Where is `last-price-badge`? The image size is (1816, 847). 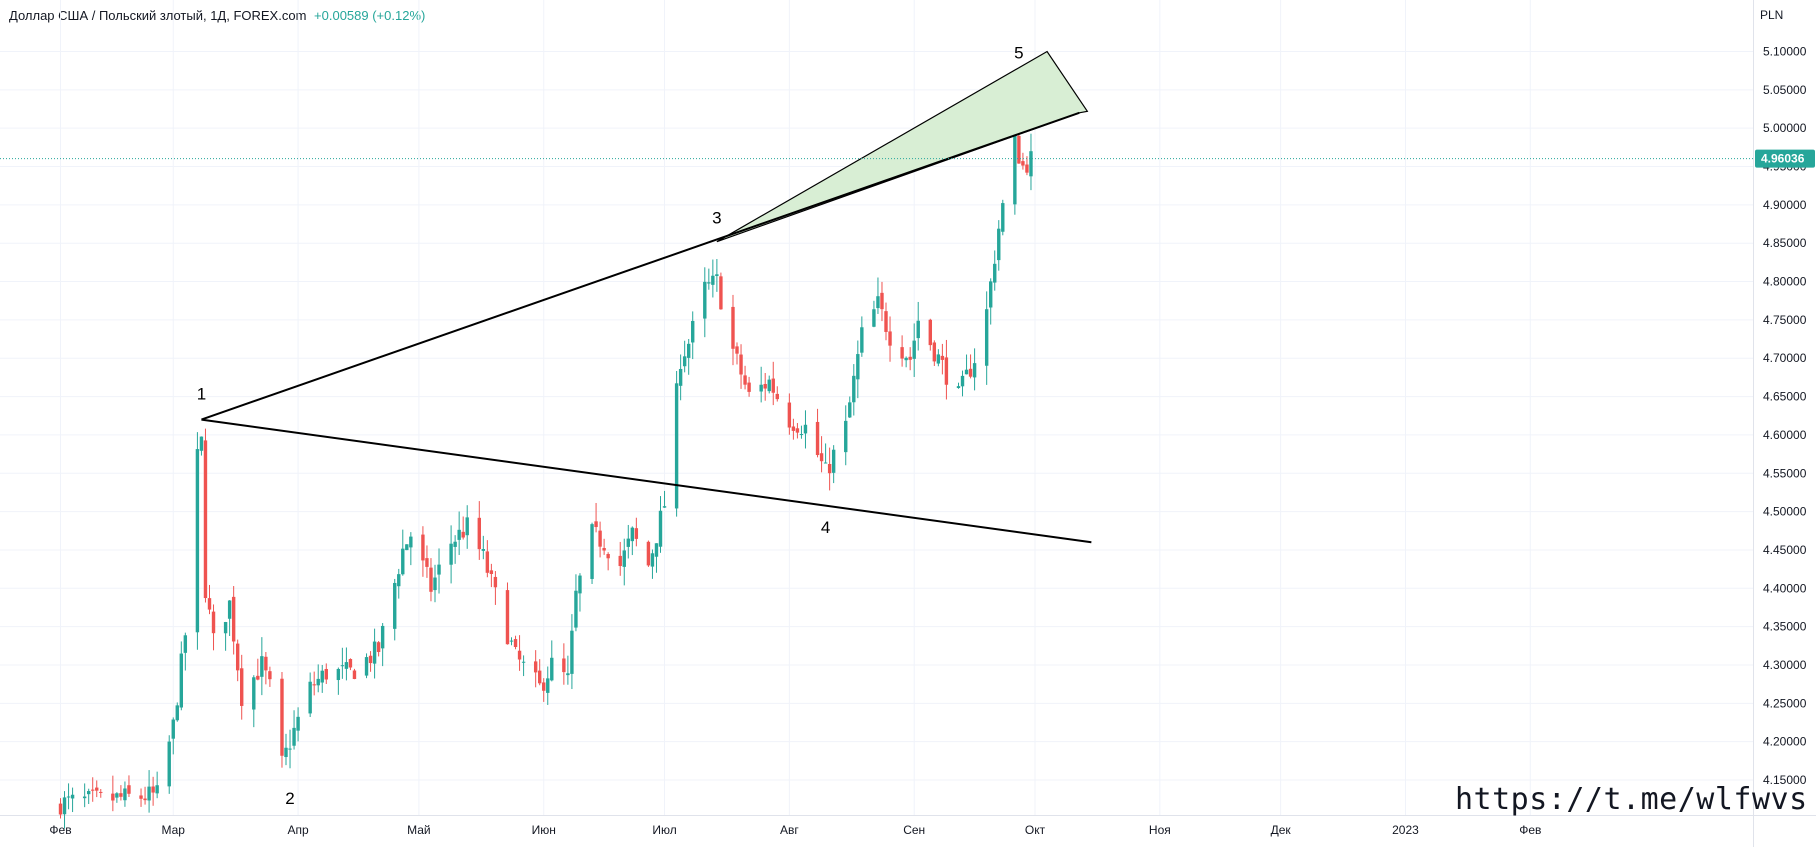 last-price-badge is located at coordinates (1785, 158).